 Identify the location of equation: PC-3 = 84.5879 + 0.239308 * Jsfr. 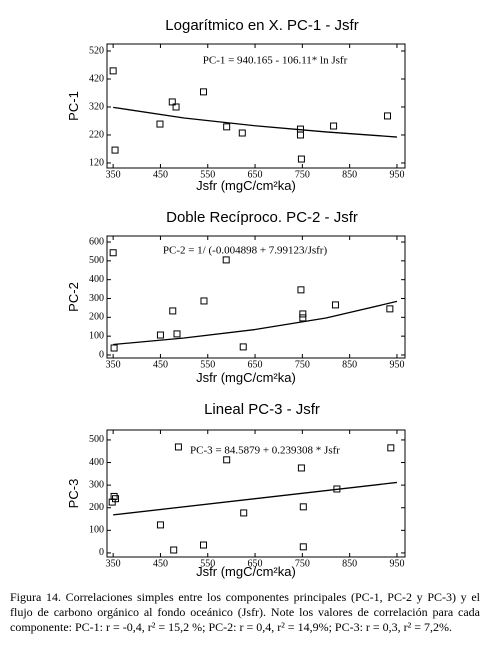
(265, 451).